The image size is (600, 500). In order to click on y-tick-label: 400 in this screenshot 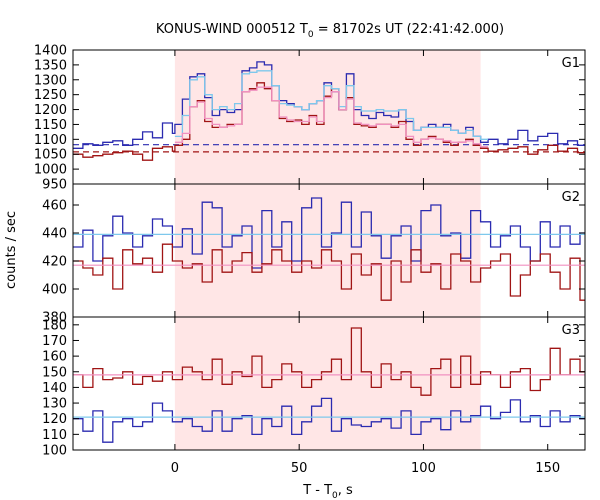, I will do `click(54, 290)`.